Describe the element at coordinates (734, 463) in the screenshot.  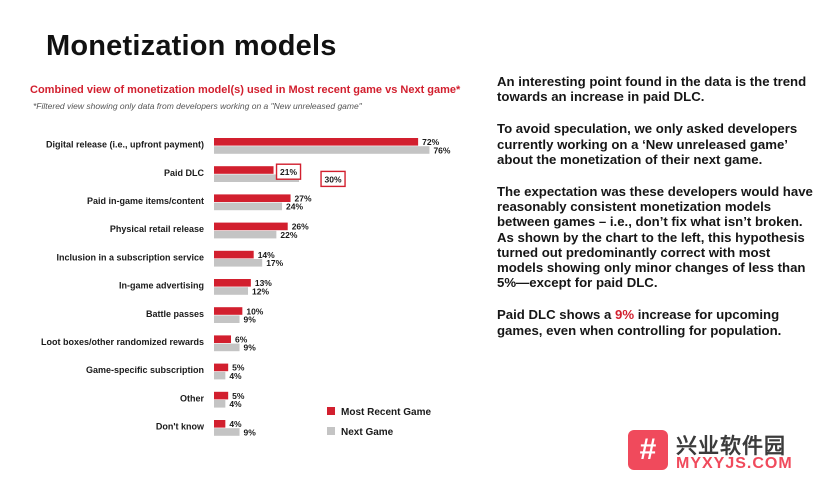
I see `watermark-url: MYXYJS.COM` at that location.